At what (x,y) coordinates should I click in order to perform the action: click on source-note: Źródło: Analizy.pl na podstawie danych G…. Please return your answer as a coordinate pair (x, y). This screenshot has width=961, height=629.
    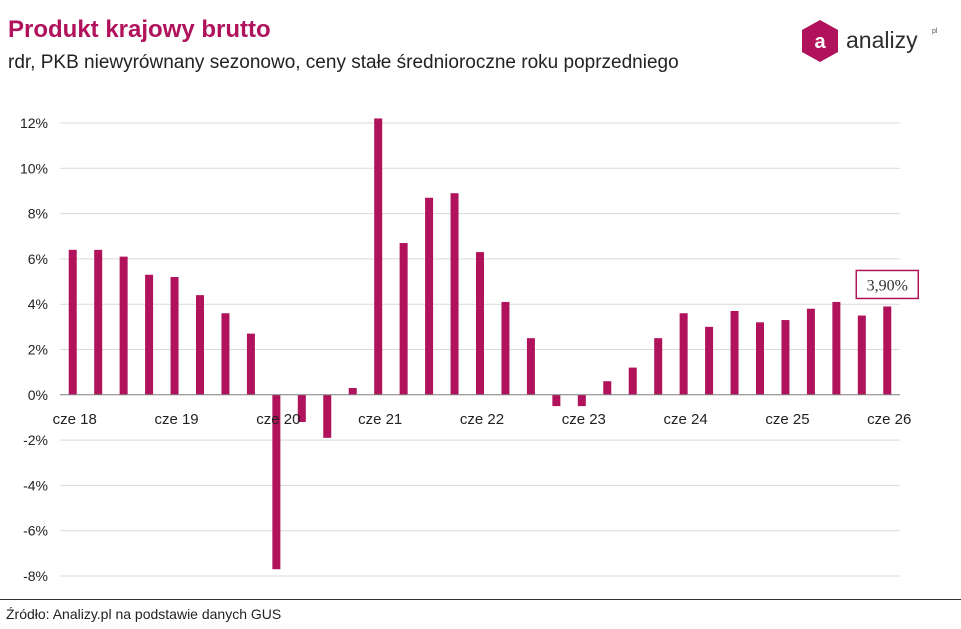
    Looking at the image, I should click on (144, 614).